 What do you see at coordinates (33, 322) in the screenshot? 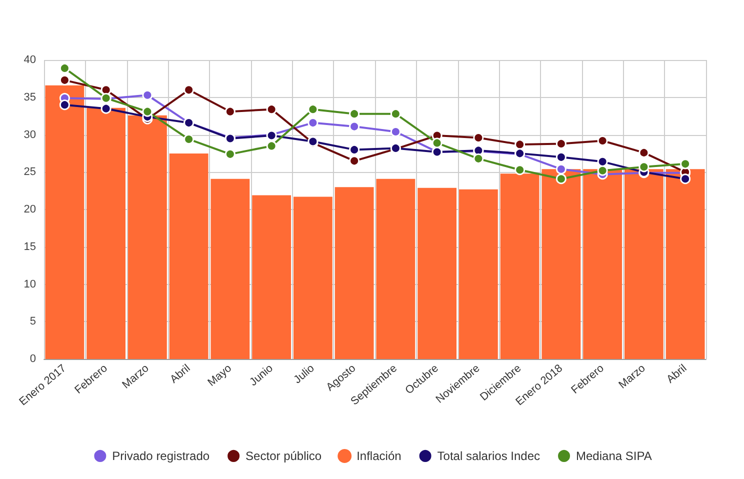
I see `y-tick-label: 5` at bounding box center [33, 322].